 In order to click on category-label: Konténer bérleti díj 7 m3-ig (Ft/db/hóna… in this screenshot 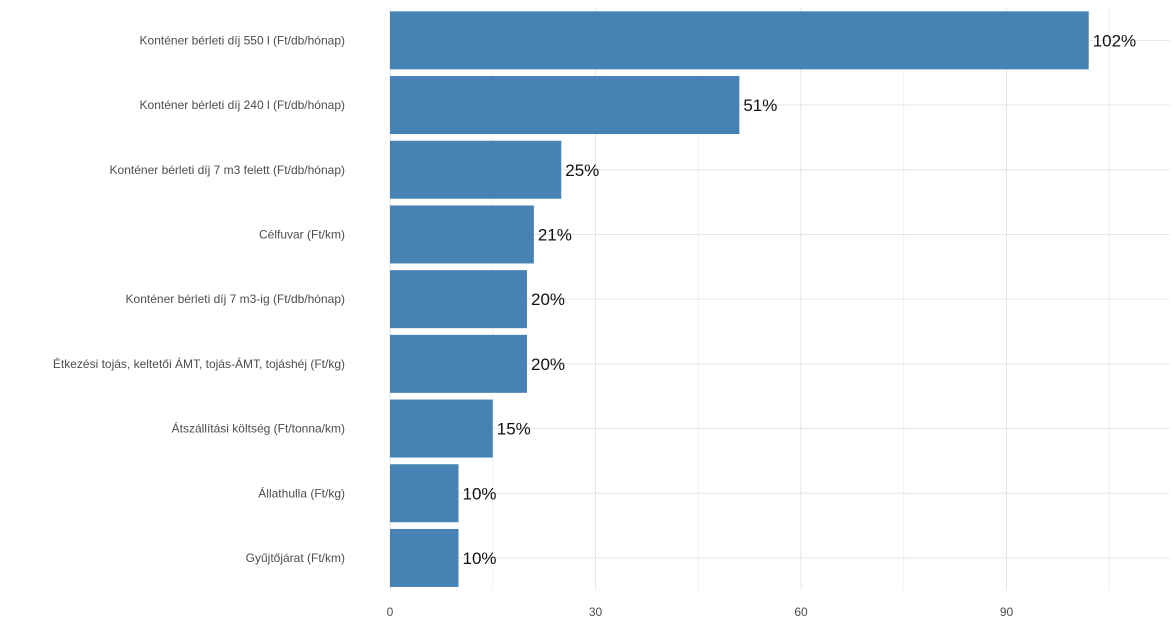, I will do `click(235, 299)`.